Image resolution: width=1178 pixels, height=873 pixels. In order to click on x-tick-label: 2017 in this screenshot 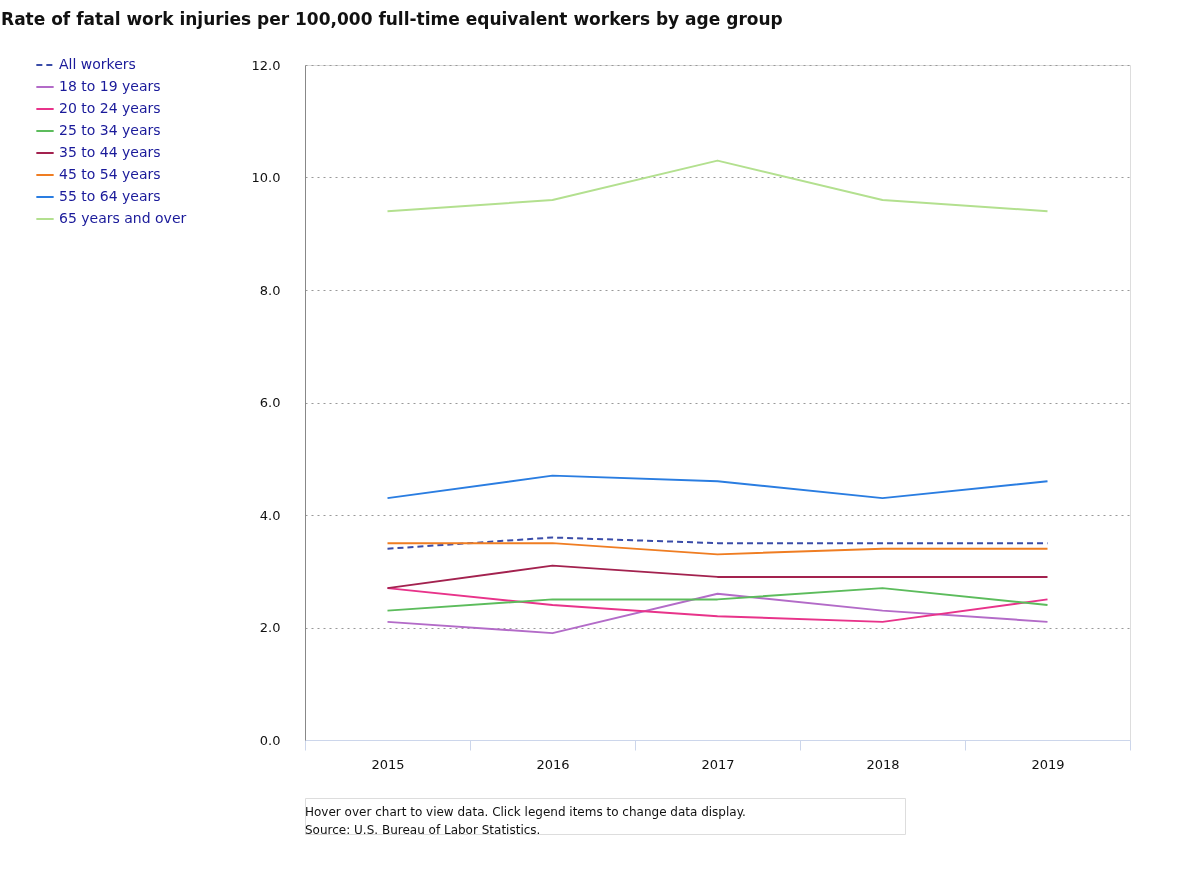, I will do `click(718, 764)`.